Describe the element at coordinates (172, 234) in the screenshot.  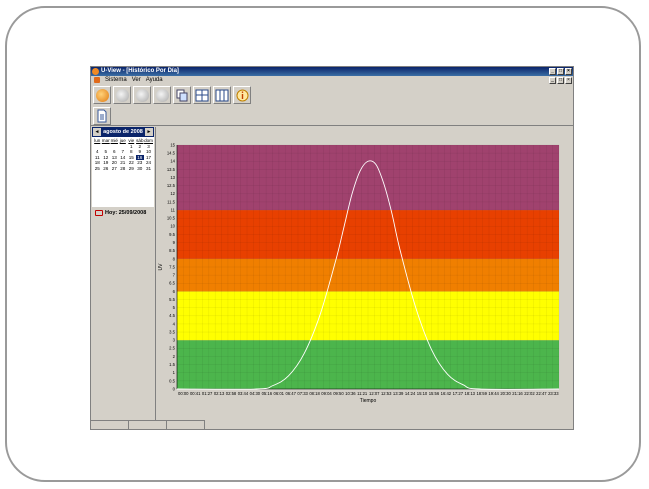
I see `y-tick-label: 9.5` at that location.